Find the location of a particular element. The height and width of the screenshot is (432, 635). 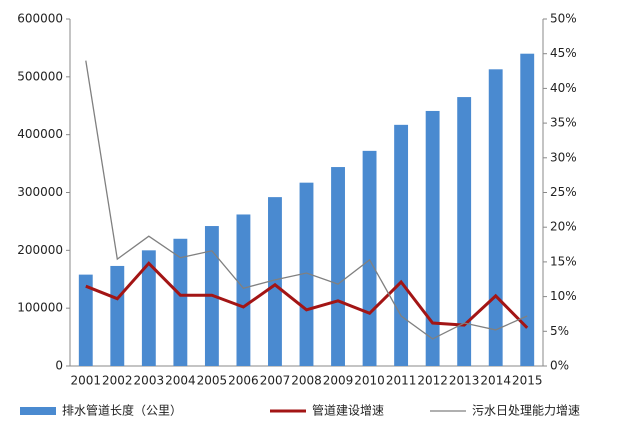

x-tick-label: 2012 is located at coordinates (432, 381).